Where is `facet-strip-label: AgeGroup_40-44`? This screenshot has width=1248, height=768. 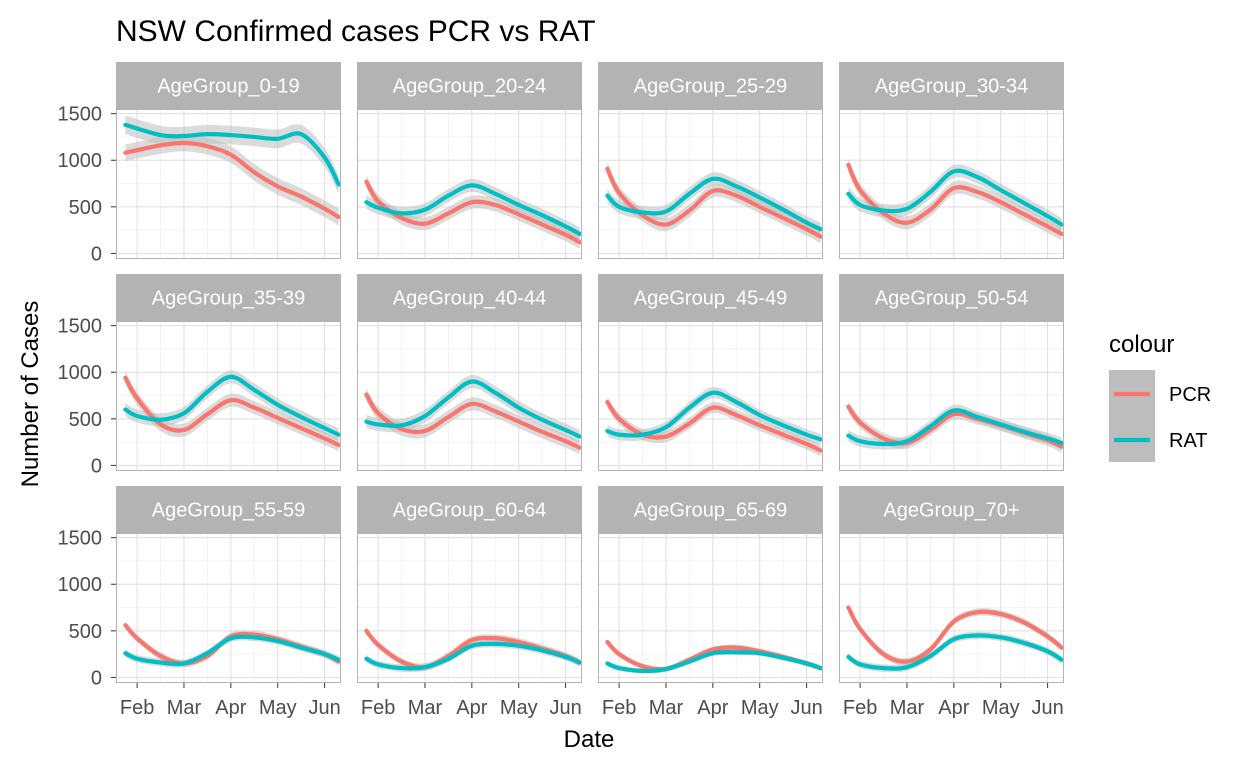 facet-strip-label: AgeGroup_40-44 is located at coordinates (469, 299).